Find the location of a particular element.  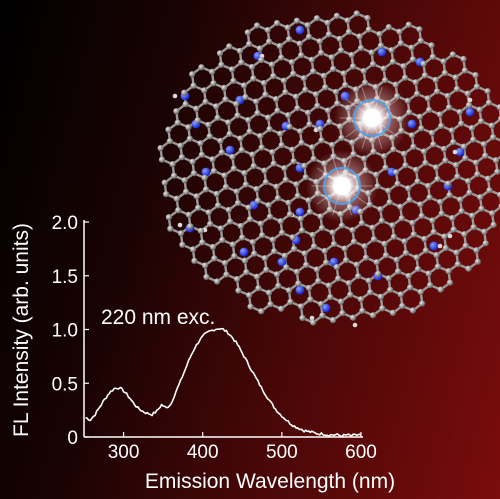

emission-glows is located at coordinates (358, 151).